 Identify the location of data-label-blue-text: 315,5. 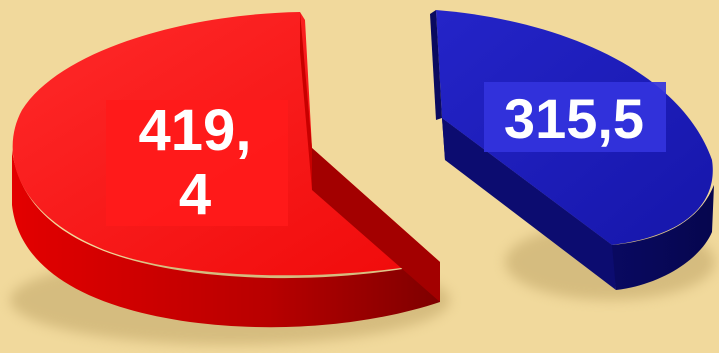
(574, 118).